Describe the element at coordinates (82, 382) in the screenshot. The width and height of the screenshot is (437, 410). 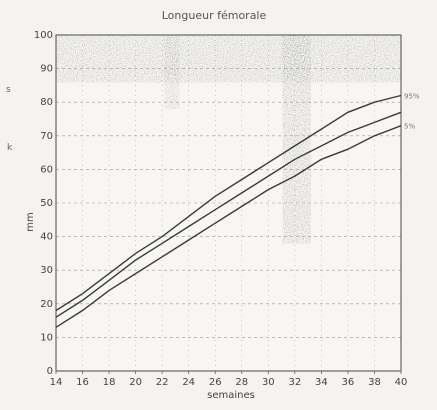
I see `x-tick-label-16: 16` at that location.